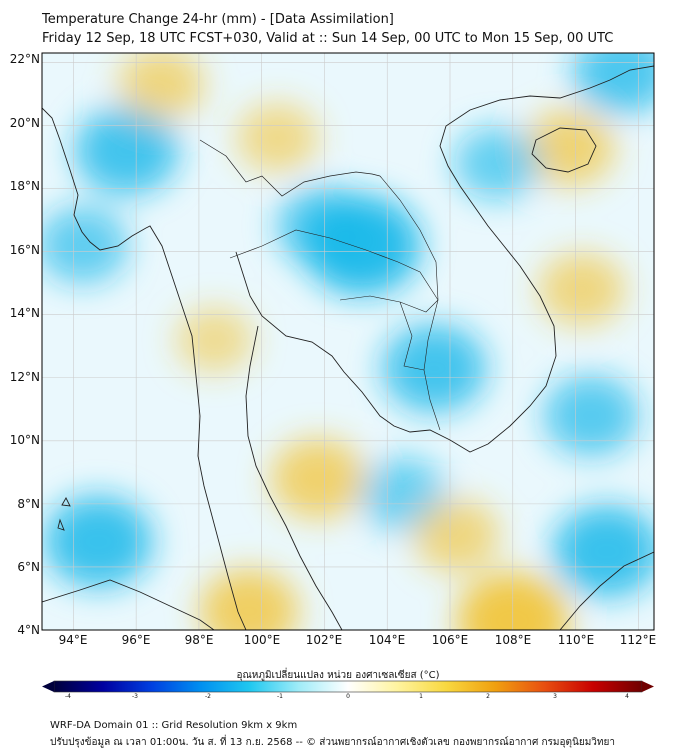 The height and width of the screenshot is (756, 676). What do you see at coordinates (24, 186) in the screenshot?
I see `lat-label: 18°N` at bounding box center [24, 186].